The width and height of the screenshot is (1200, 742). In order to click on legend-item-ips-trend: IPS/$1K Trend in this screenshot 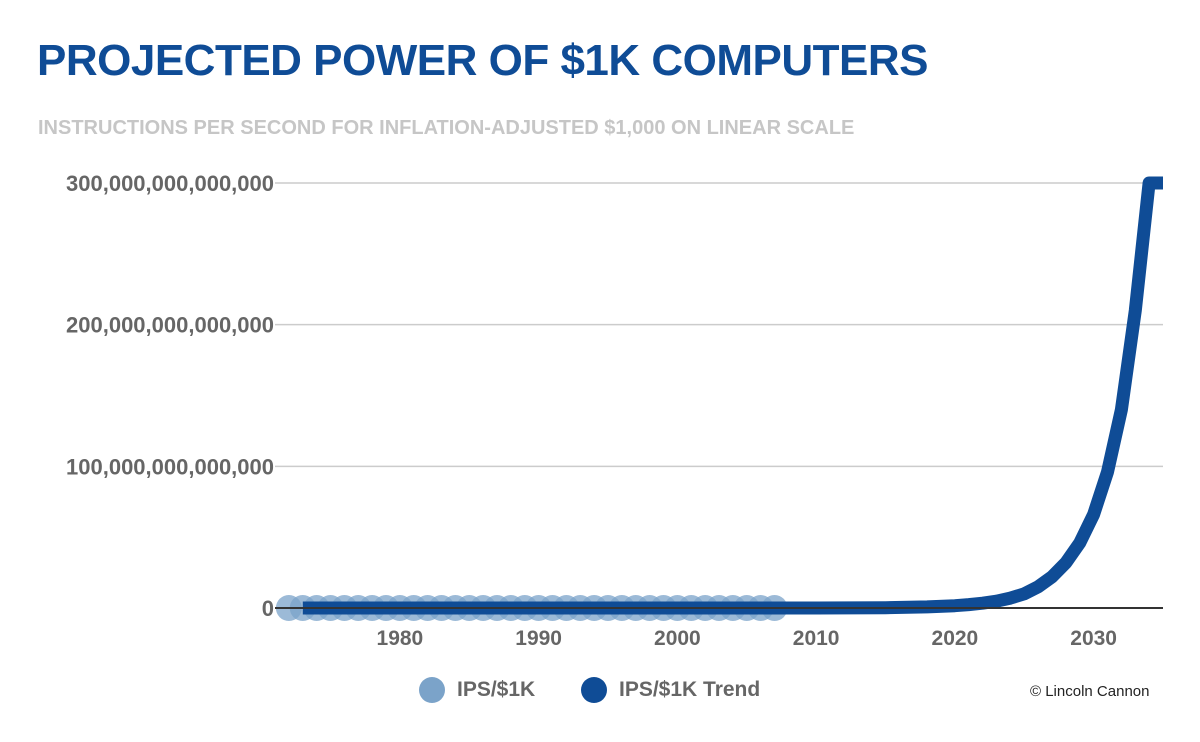, I will do `click(670, 690)`.